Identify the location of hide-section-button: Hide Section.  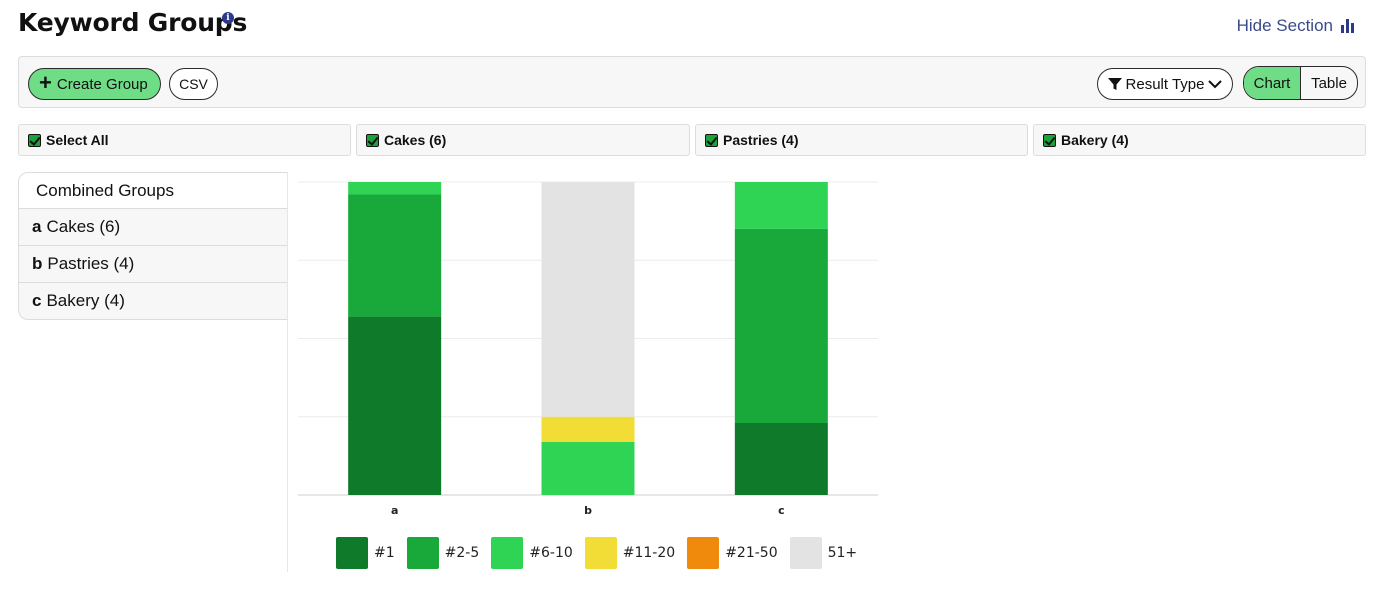
(1295, 26).